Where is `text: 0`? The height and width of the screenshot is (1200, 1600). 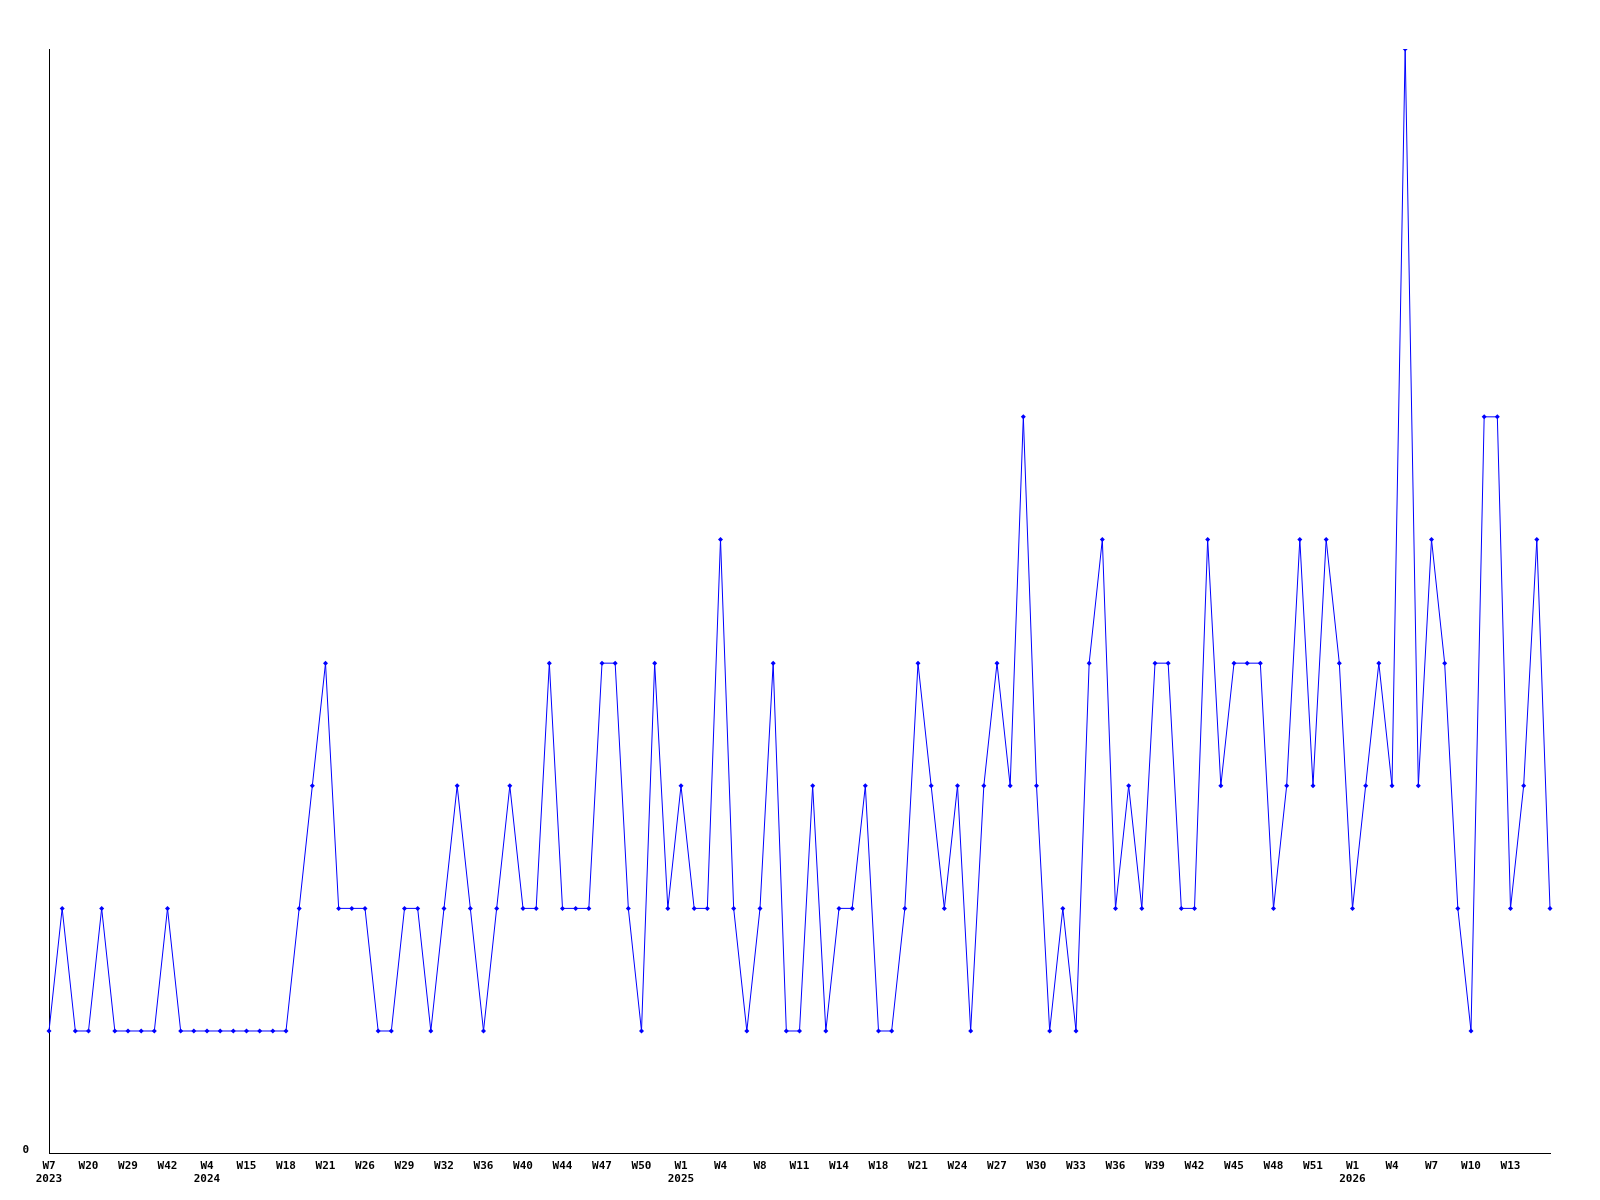
text: 0 is located at coordinates (25, 1150).